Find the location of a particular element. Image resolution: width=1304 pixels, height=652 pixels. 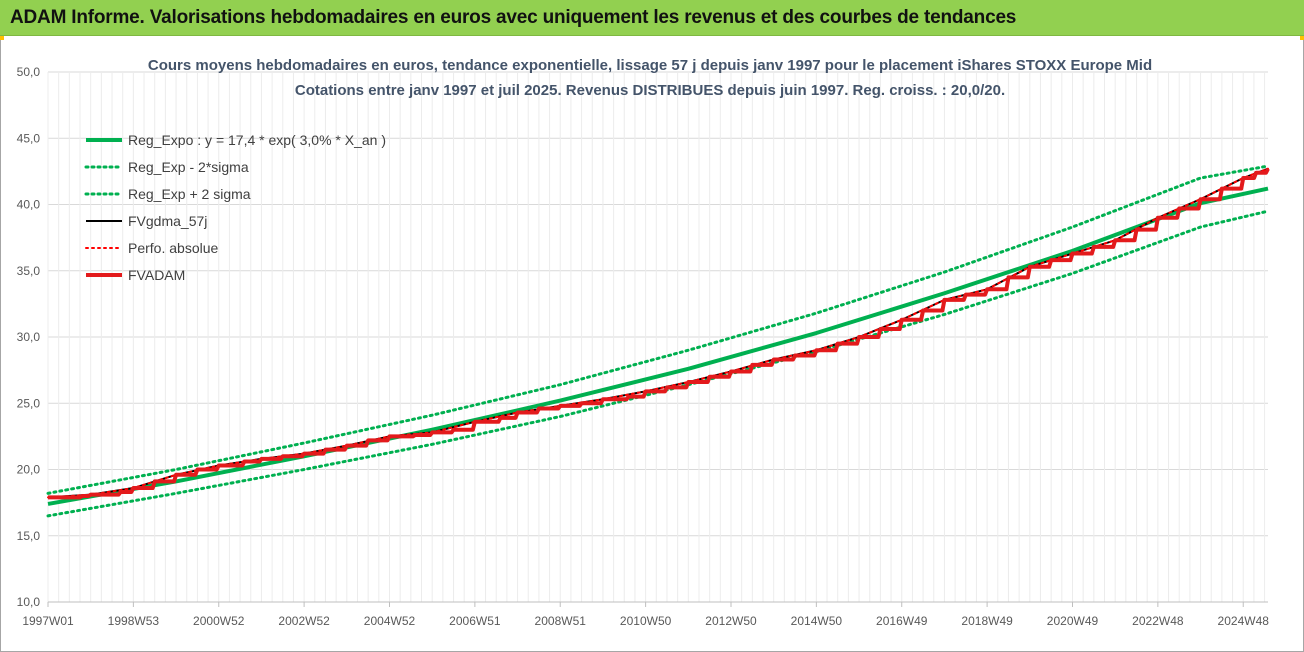

y-tick-label: 30,0 is located at coordinates (29, 337).